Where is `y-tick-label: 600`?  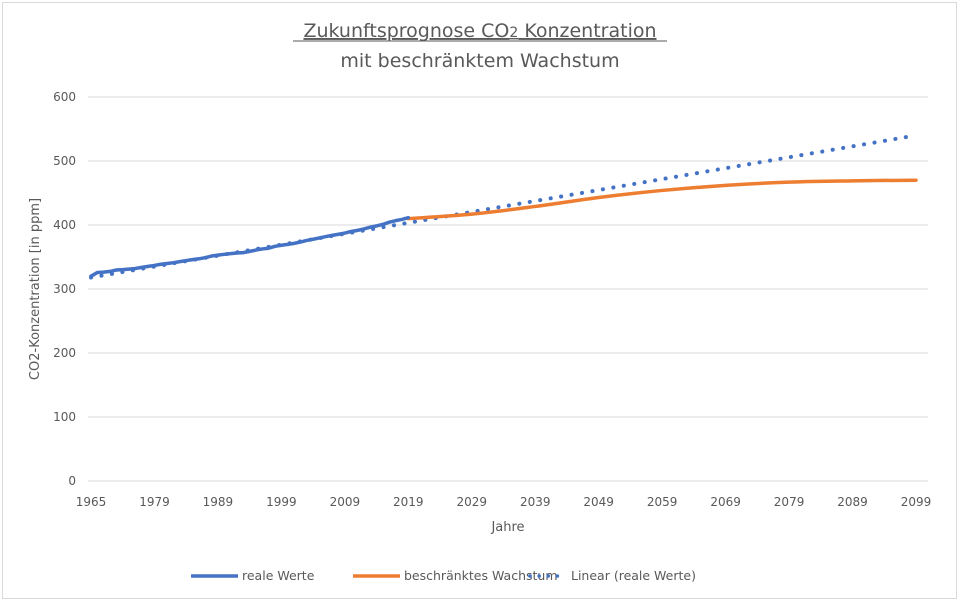
y-tick-label: 600 is located at coordinates (64, 97).